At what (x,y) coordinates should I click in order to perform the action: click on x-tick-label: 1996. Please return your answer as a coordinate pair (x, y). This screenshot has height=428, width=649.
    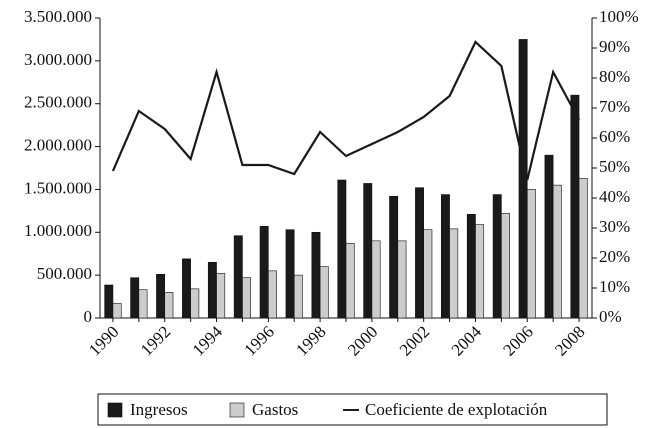
    Looking at the image, I should click on (258, 340).